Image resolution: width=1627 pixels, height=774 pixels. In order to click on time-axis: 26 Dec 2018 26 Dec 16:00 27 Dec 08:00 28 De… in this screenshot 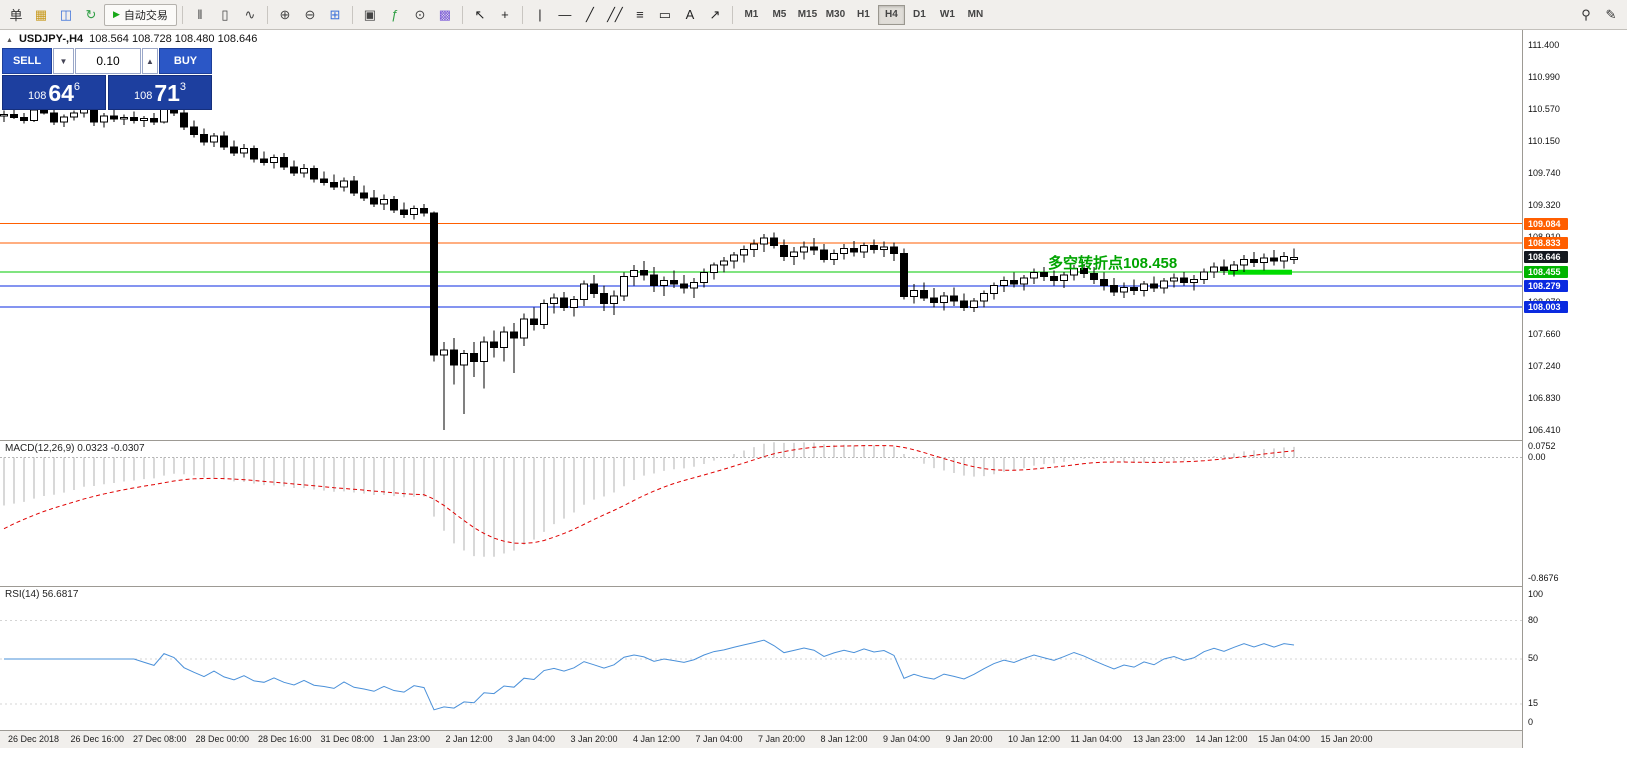, I will do `click(761, 739)`.